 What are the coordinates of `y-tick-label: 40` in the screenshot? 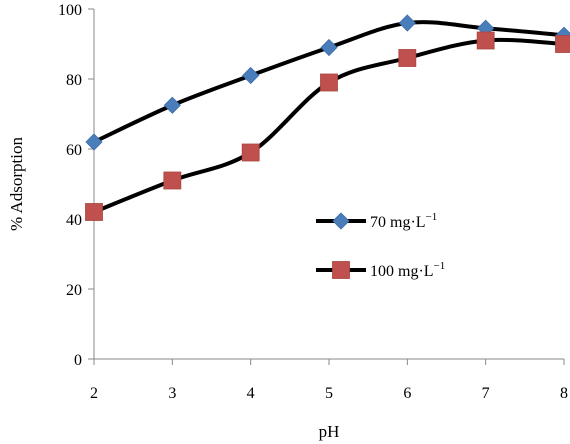 It's located at (74, 220).